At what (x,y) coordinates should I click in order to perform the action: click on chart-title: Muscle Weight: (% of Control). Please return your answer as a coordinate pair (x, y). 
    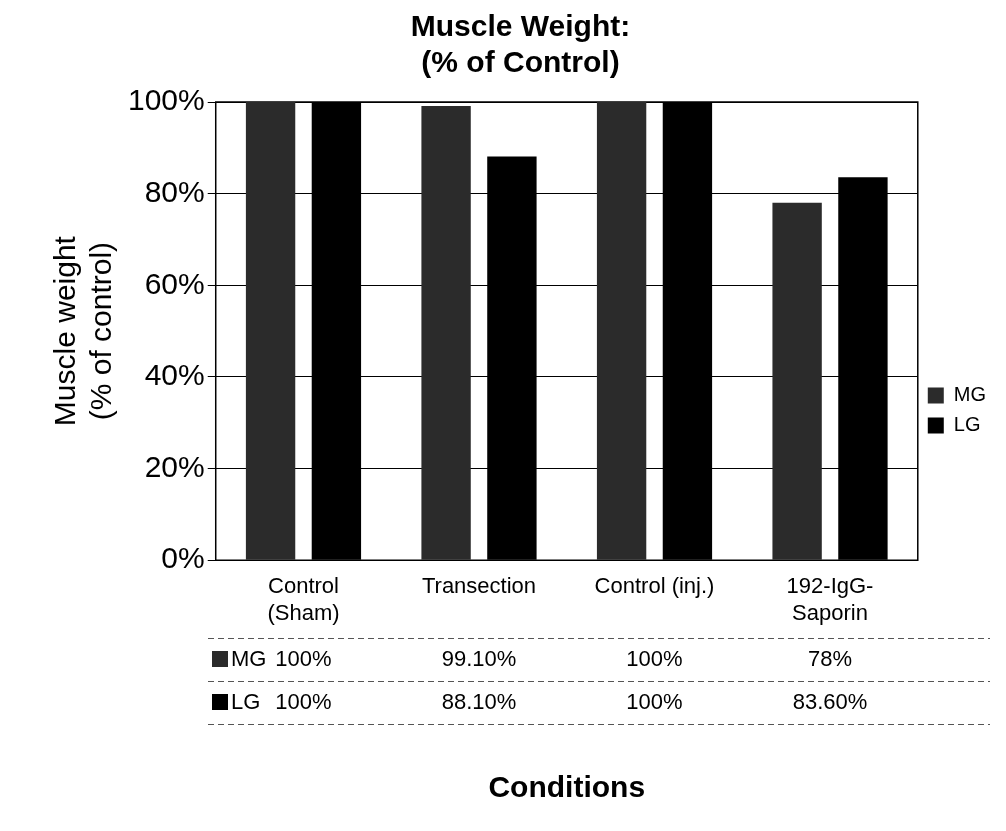
    Looking at the image, I should click on (520, 44).